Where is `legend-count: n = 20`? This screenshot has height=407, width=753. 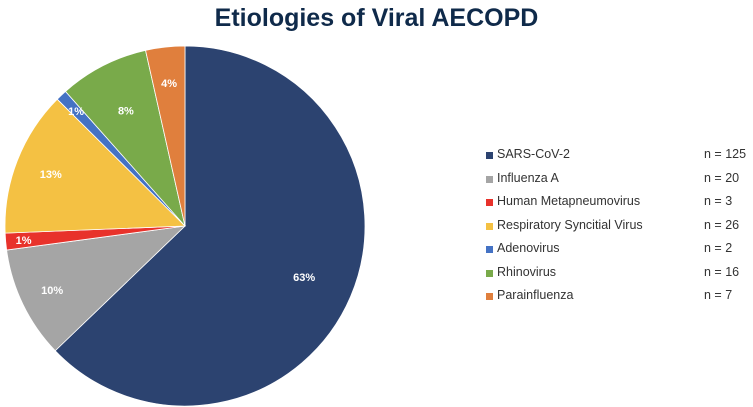
legend-count: n = 20 is located at coordinates (722, 177).